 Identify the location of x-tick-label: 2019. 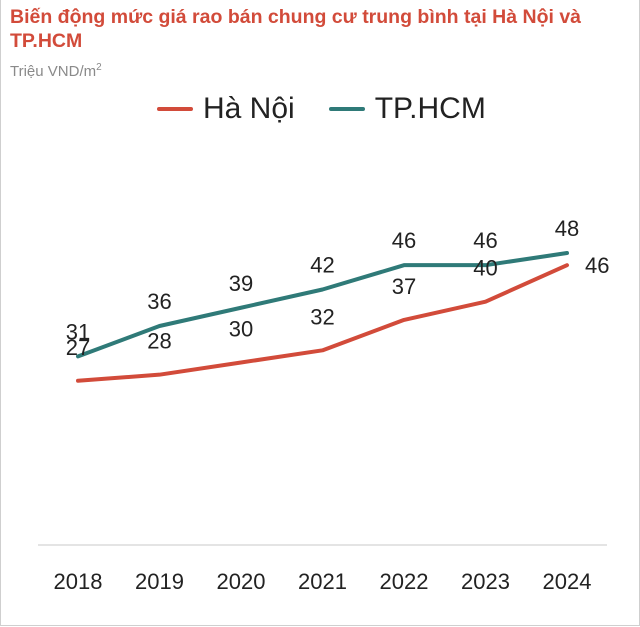
(159, 581).